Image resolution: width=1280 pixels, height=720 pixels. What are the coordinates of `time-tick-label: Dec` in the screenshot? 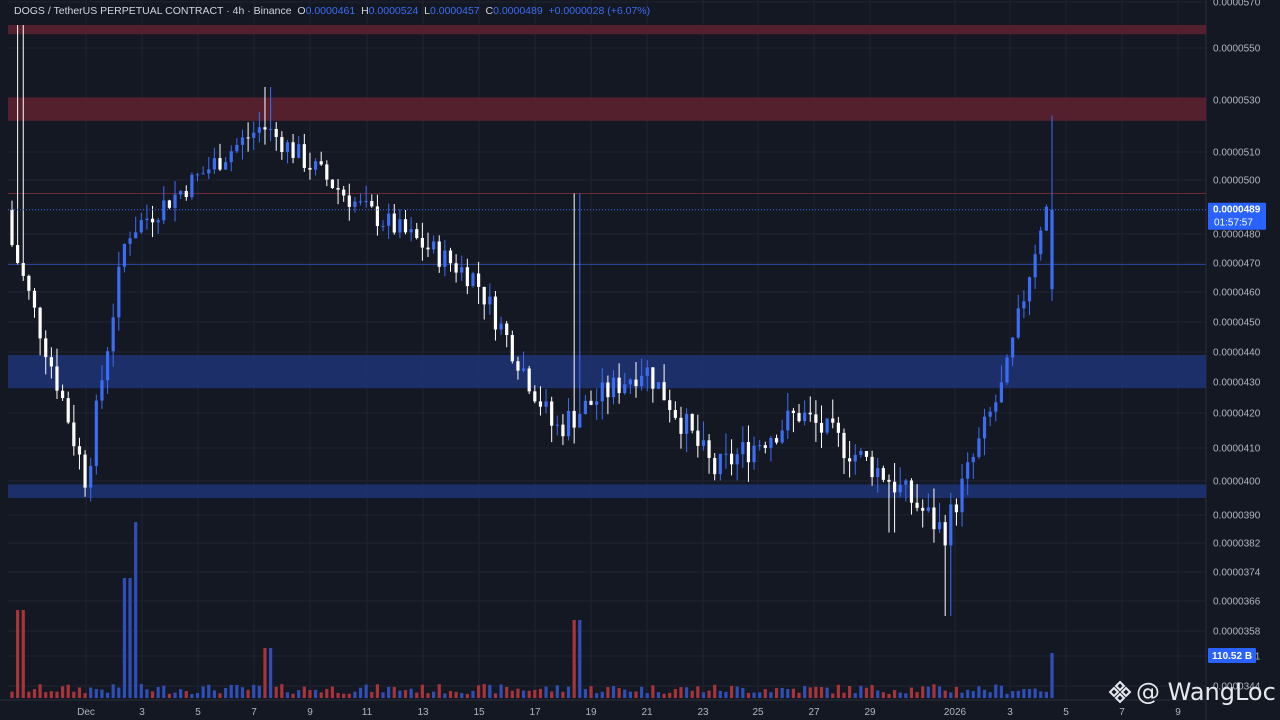 It's located at (86, 712).